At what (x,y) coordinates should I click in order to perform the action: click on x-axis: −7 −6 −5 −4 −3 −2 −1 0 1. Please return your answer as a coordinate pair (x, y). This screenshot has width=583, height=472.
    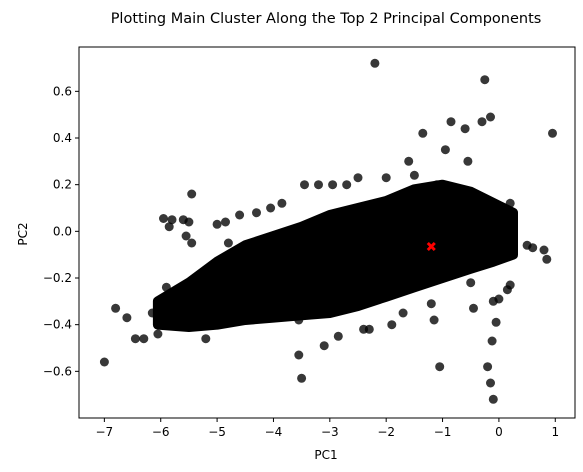
    Looking at the image, I should click on (327, 428).